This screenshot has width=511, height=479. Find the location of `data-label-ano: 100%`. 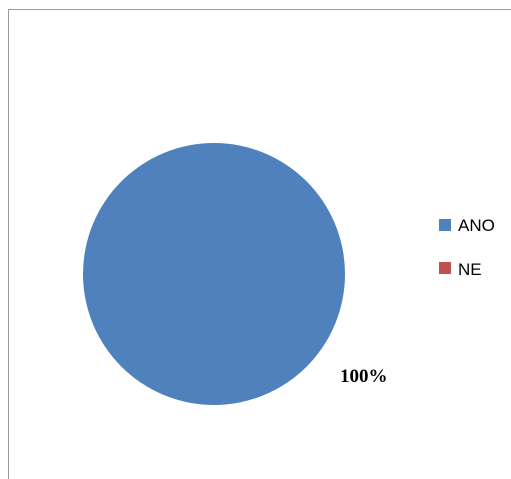

data-label-ano: 100% is located at coordinates (364, 376).